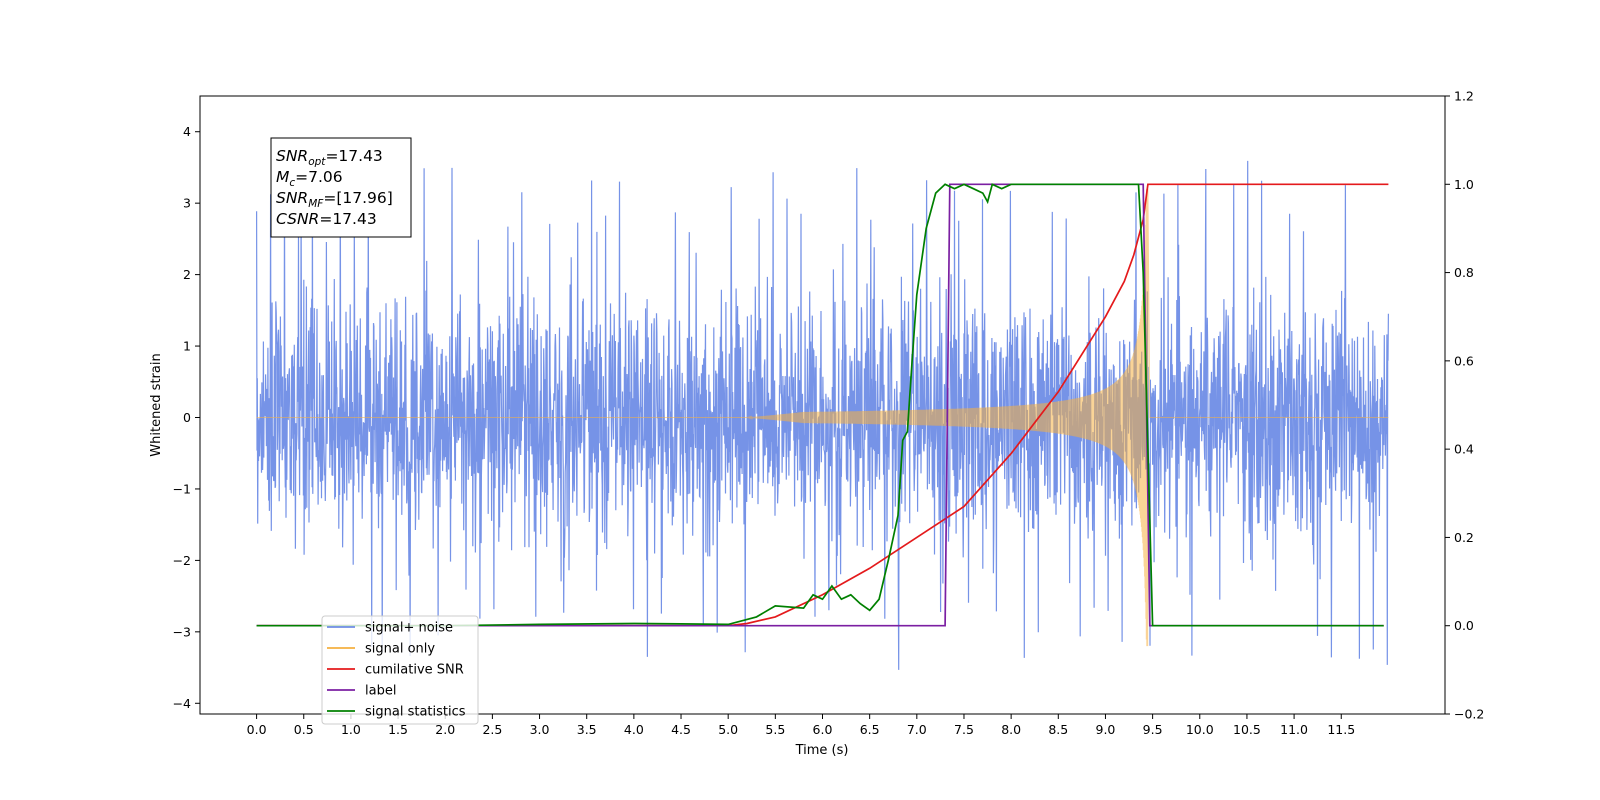  I want to click on x-tick-label: 4.0, so click(634, 729).